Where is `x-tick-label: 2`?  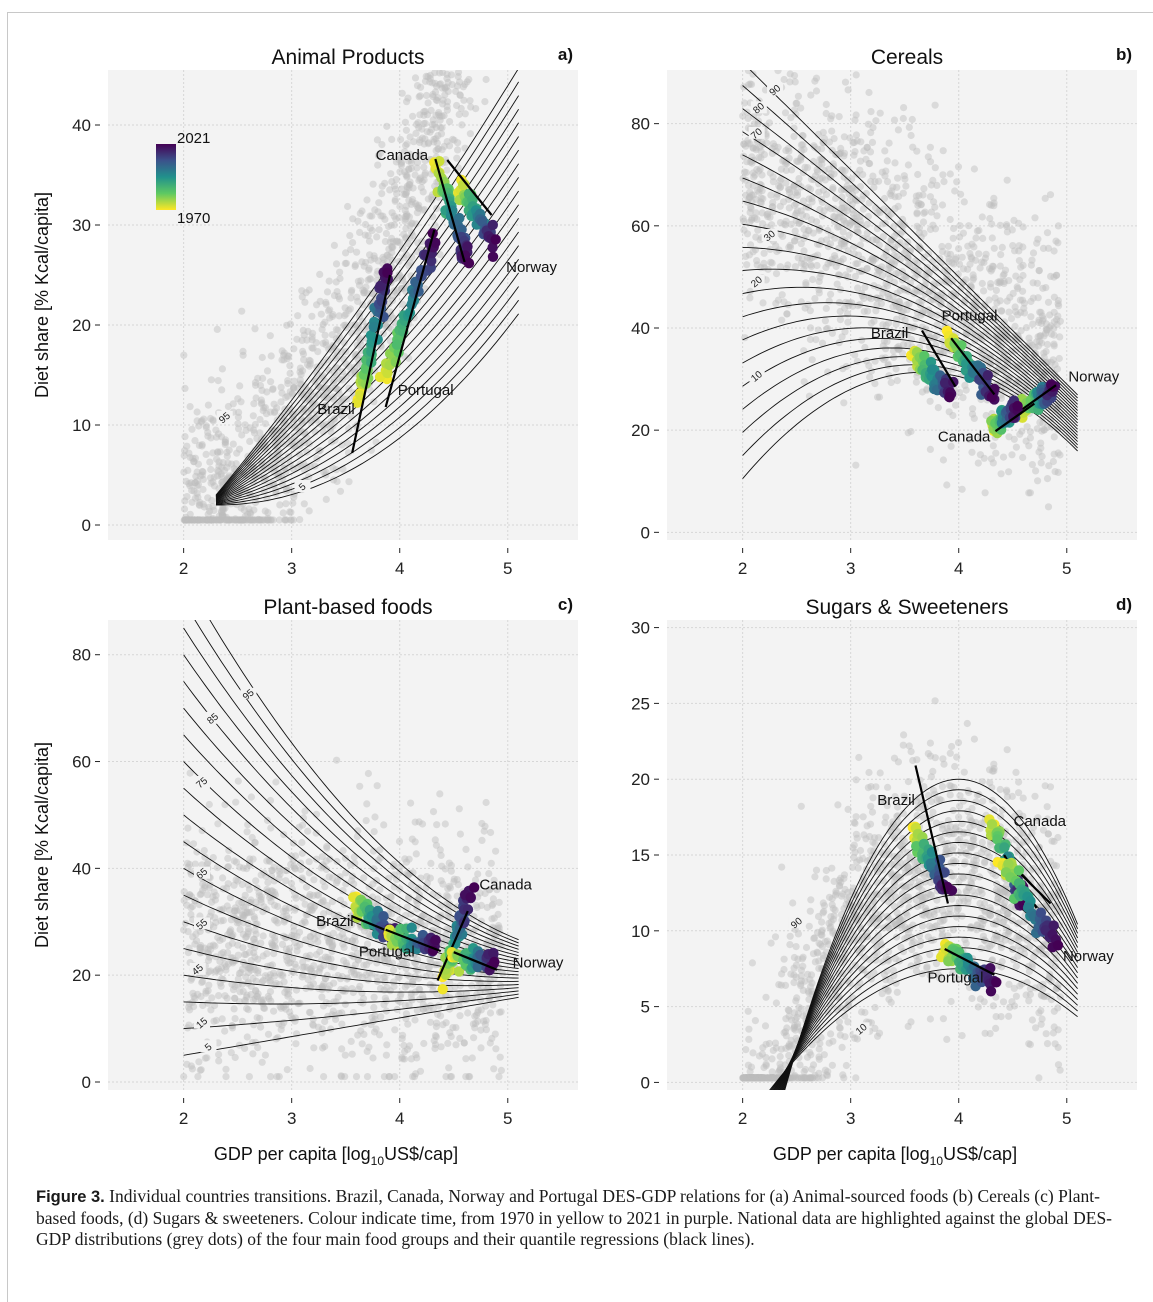
x-tick-label: 2 is located at coordinates (183, 1118).